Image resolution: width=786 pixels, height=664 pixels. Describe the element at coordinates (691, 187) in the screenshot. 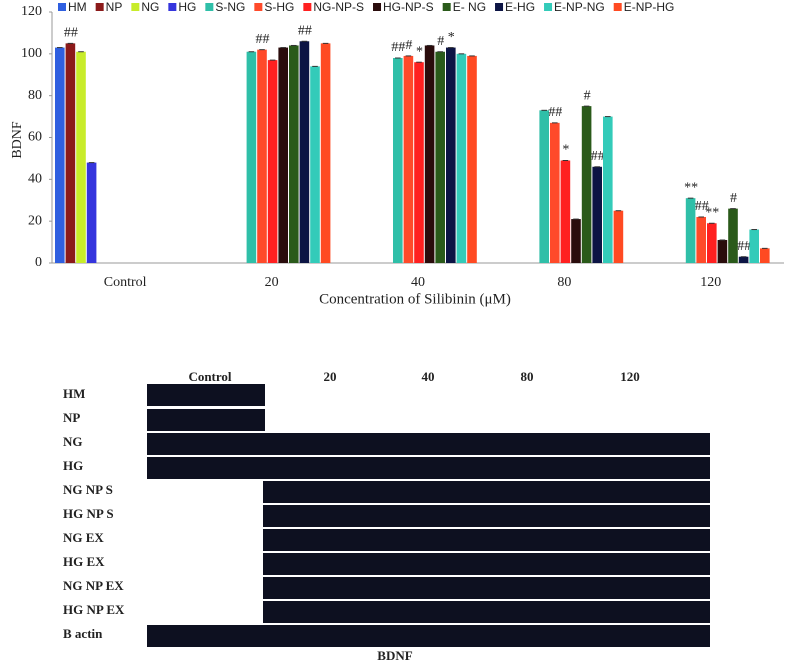

I see `significance-label: **` at that location.